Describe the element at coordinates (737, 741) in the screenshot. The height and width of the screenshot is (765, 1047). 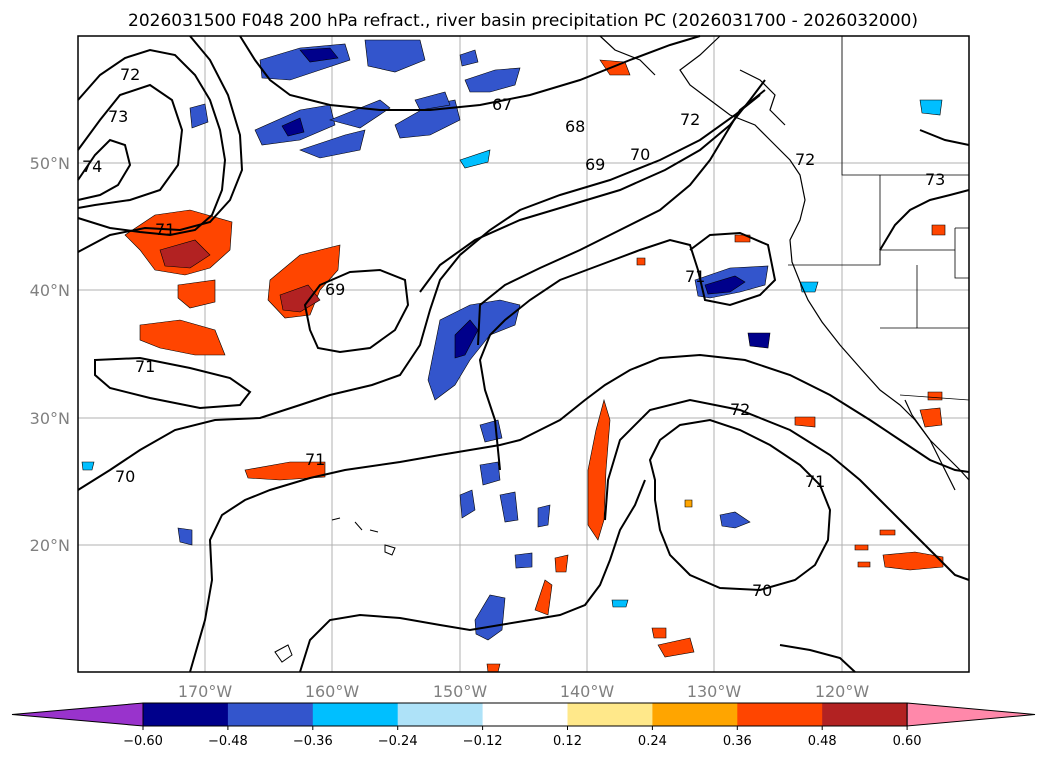
I see `colorbar-tick-label: 0.36` at that location.